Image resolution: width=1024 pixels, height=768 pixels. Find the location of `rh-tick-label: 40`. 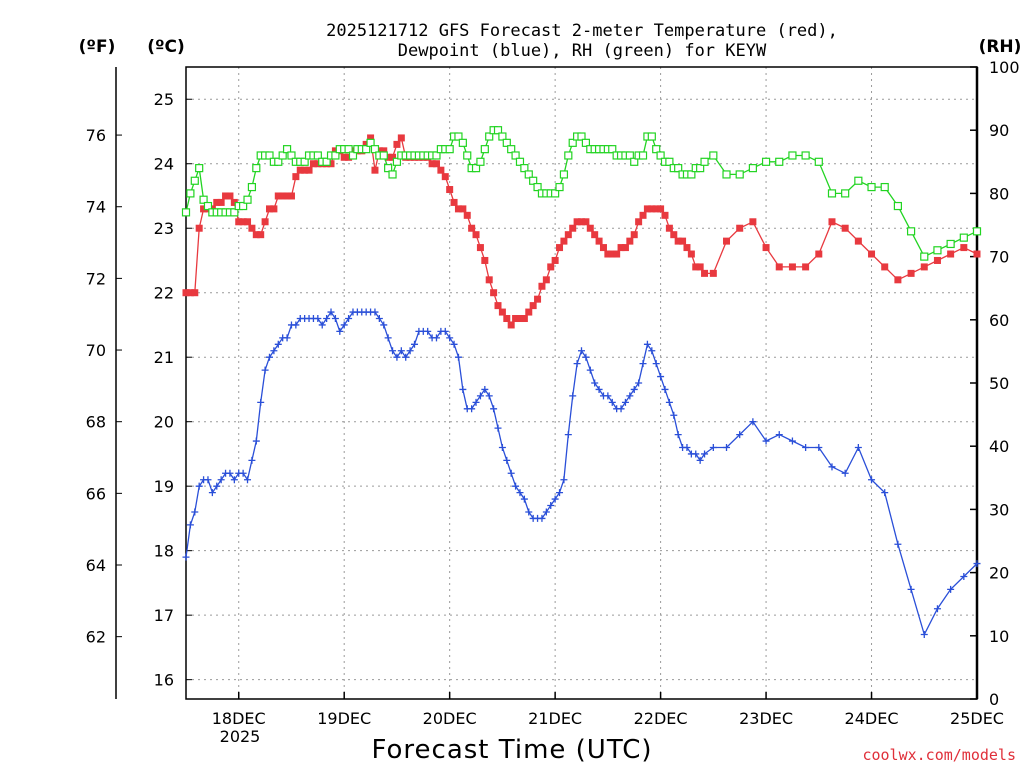

rh-tick-label: 40 is located at coordinates (999, 446).